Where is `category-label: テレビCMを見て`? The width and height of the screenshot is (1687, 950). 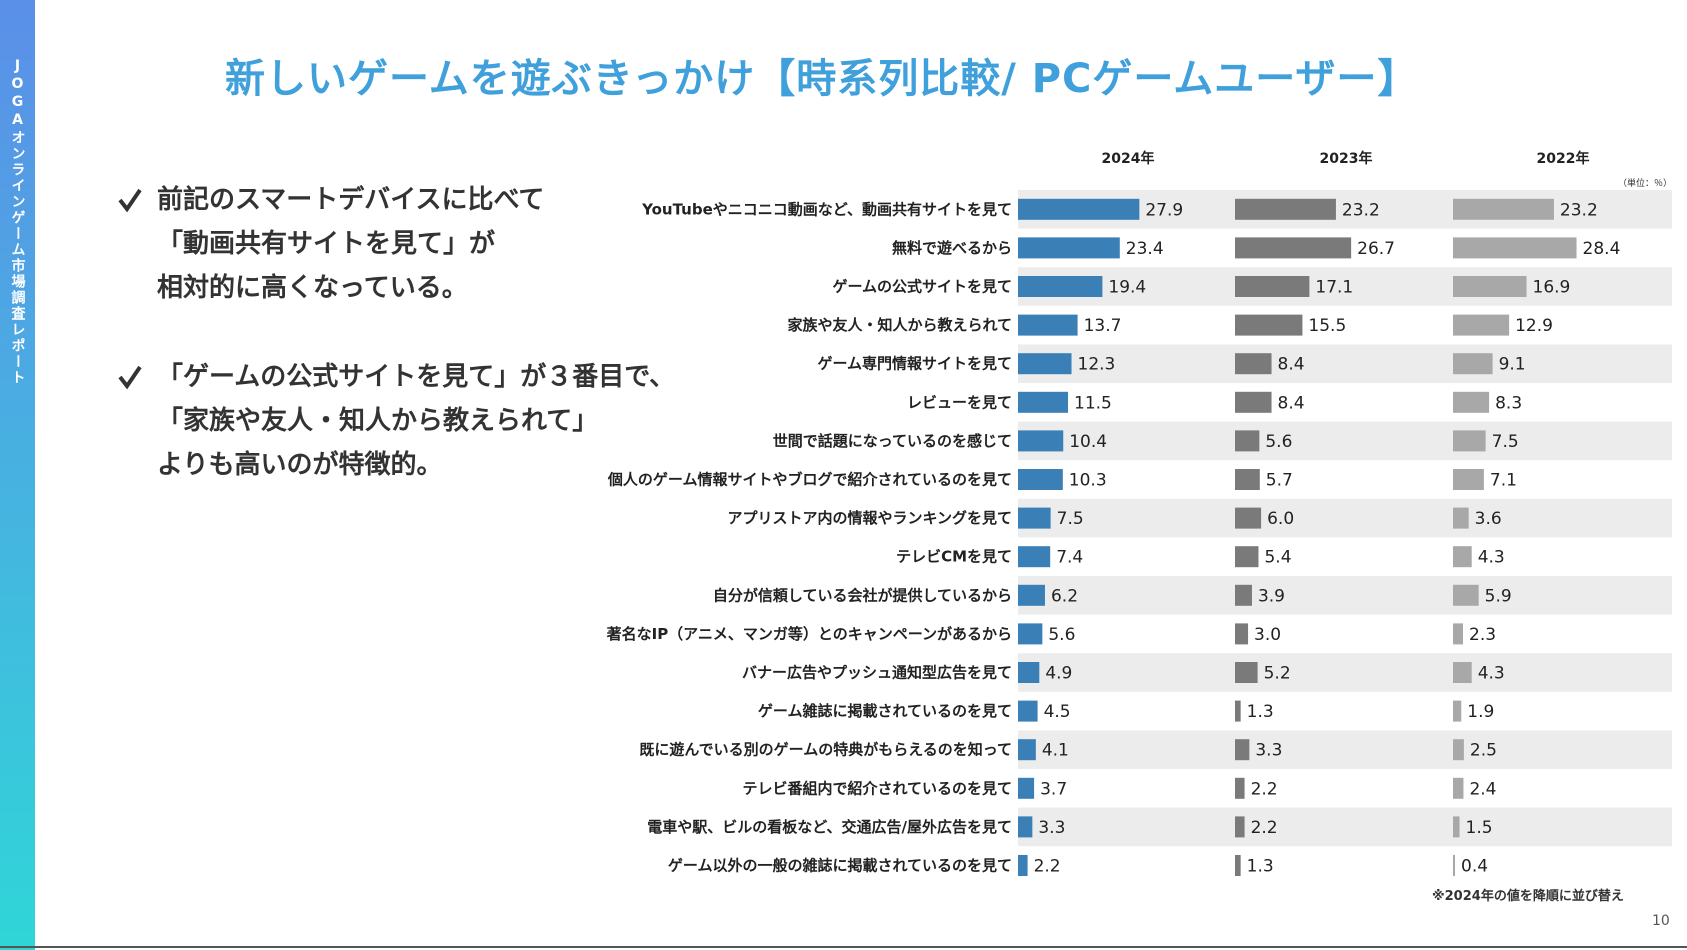 category-label: テレビCMを見て is located at coordinates (954, 557).